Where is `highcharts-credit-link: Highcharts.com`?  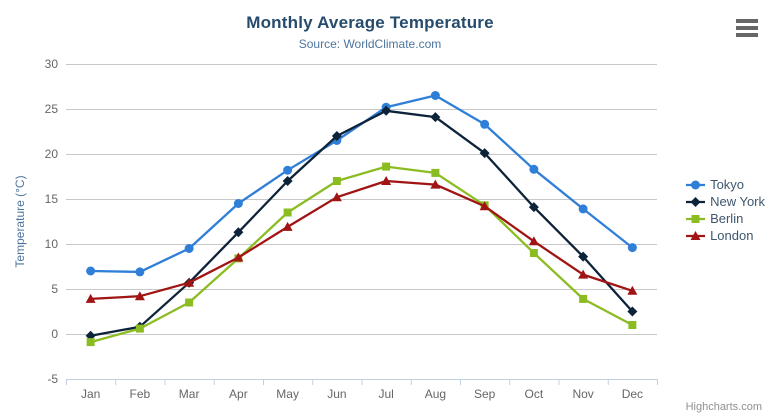
highcharts-credit-link: Highcharts.com is located at coordinates (723, 407).